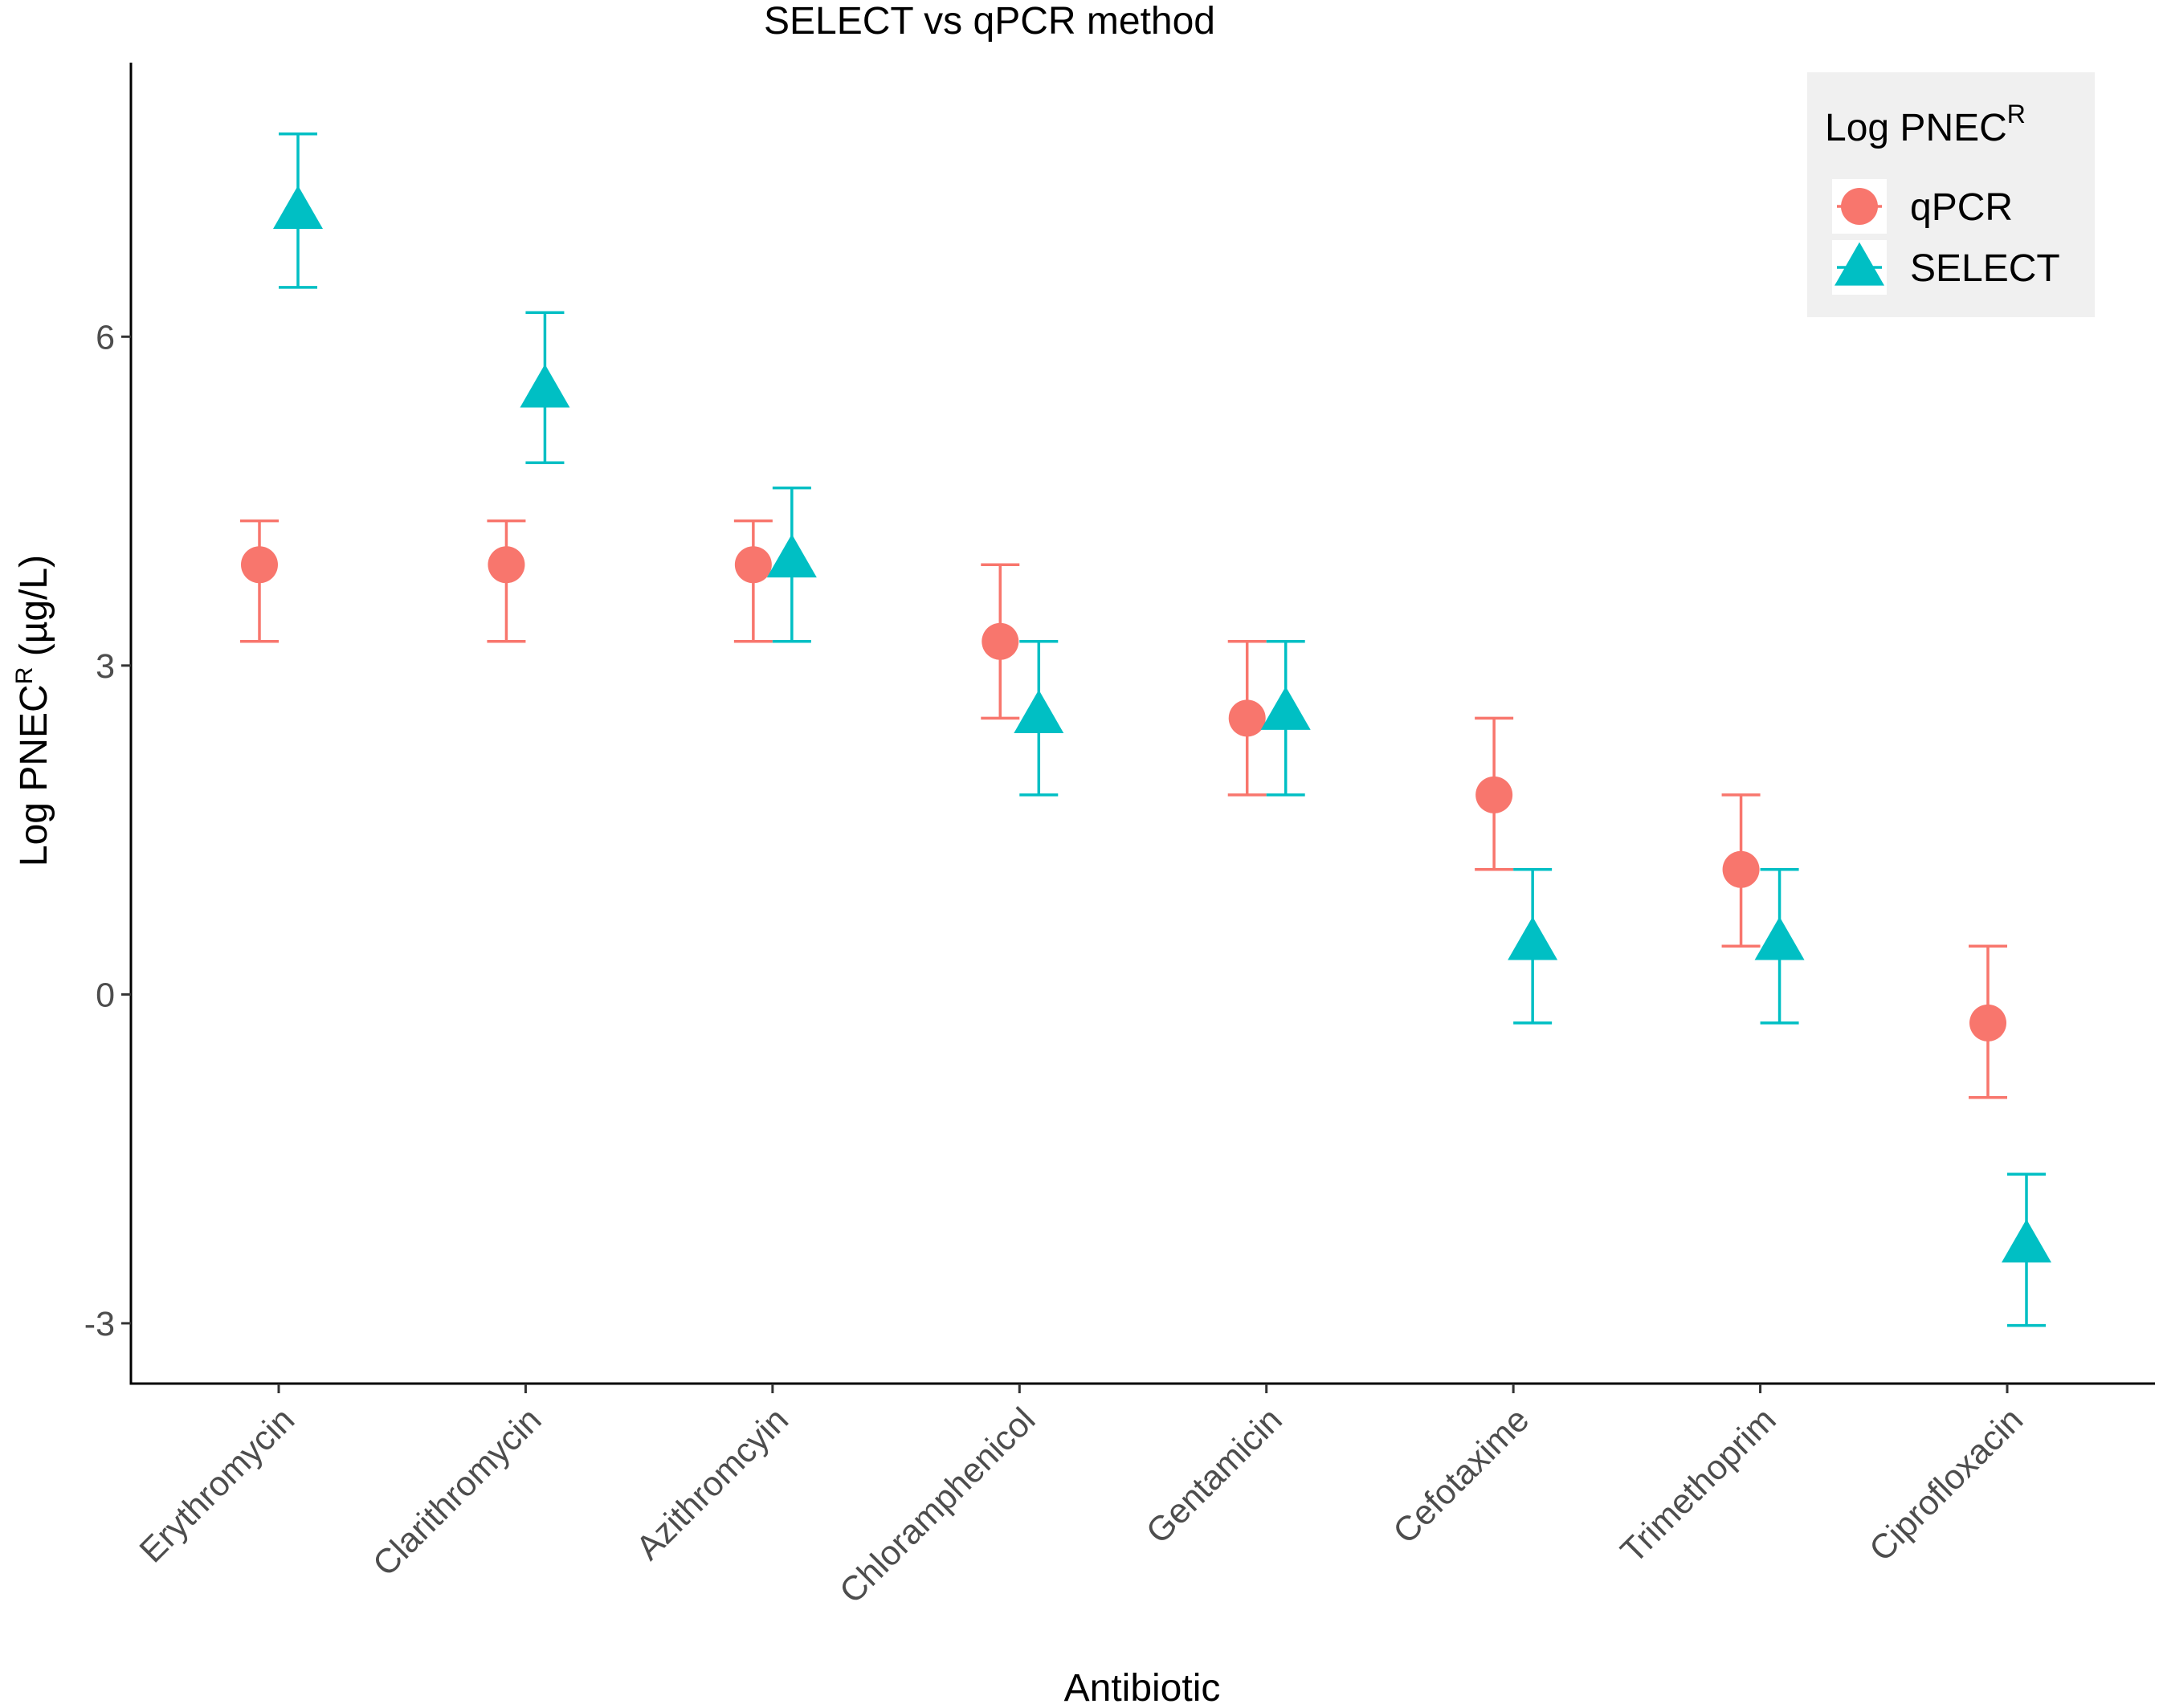 This screenshot has height=1708, width=2159. I want to click on legend-keys: qPCR SELECT, so click(1946, 237).